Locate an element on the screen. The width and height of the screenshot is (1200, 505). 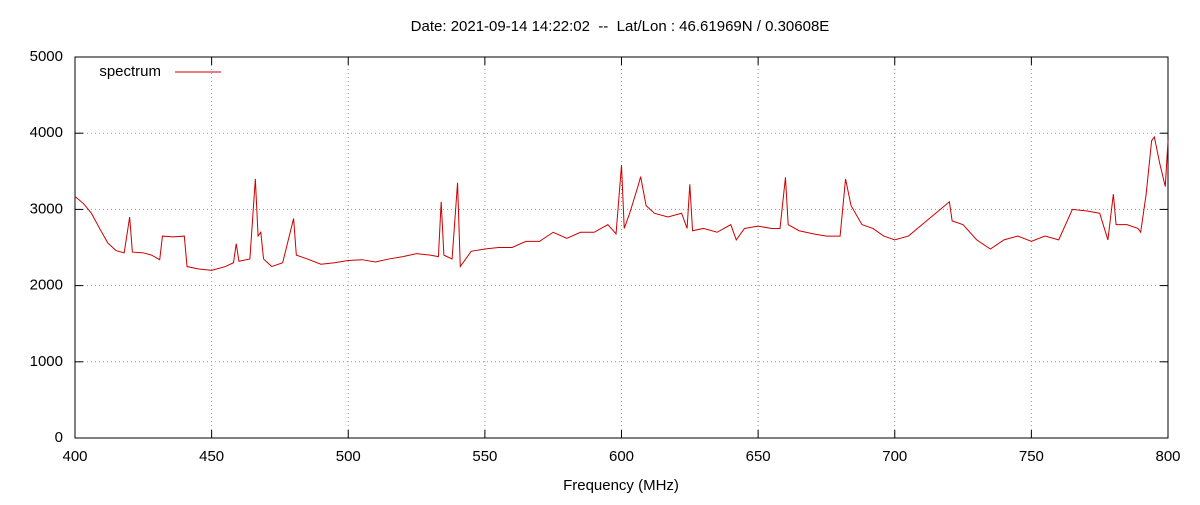
y-tick-label: 1000 is located at coordinates (46, 361).